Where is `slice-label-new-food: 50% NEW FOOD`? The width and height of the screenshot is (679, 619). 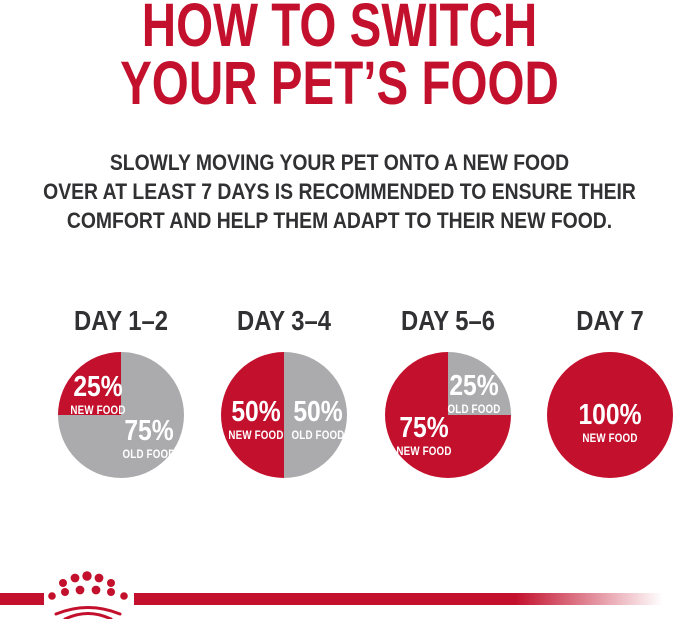
slice-label-new-food: 50% NEW FOOD is located at coordinates (256, 419).